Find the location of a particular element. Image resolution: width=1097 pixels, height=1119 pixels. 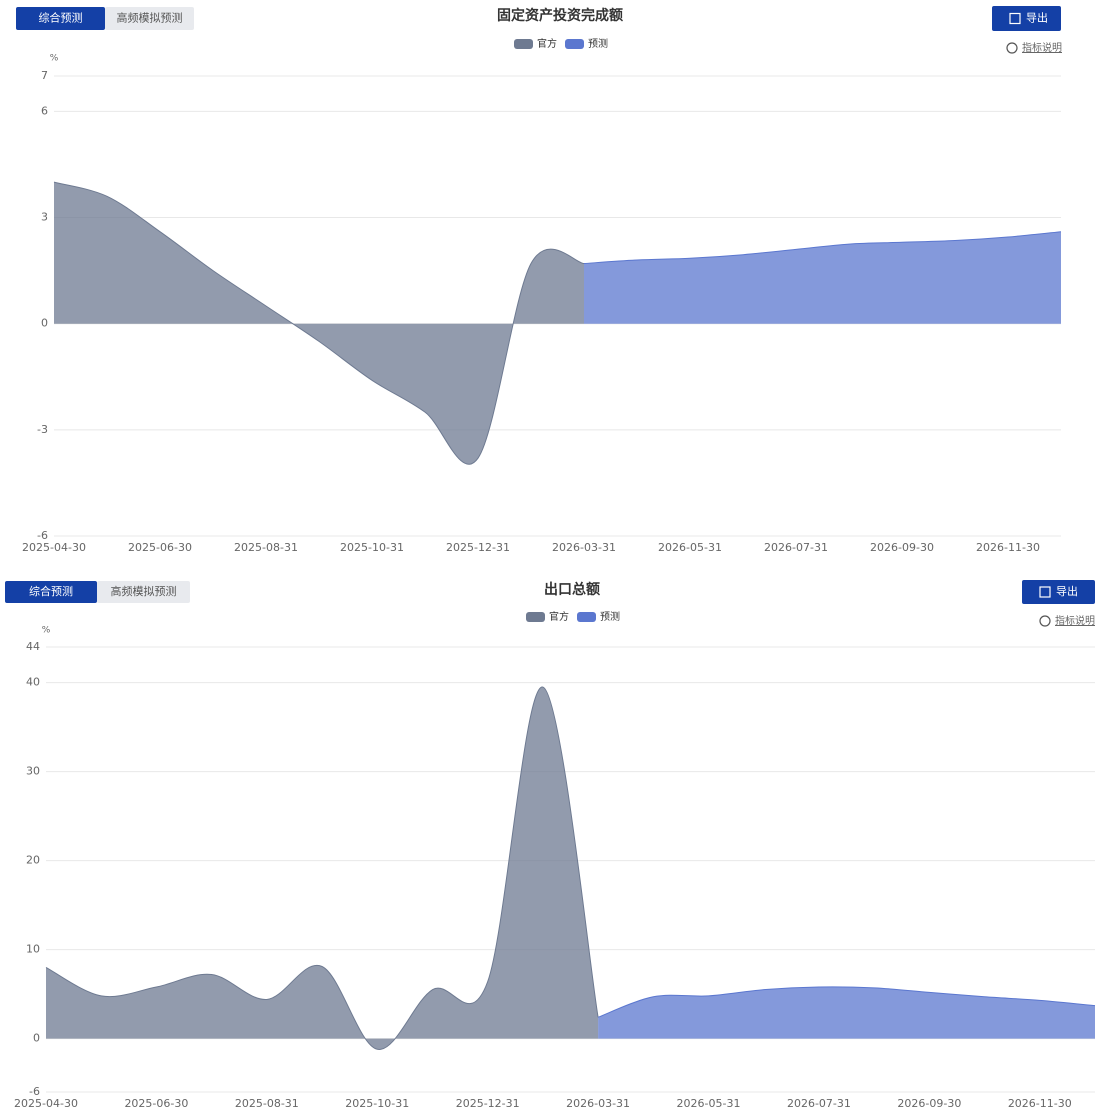

y-tick-label: 10 is located at coordinates (33, 949).